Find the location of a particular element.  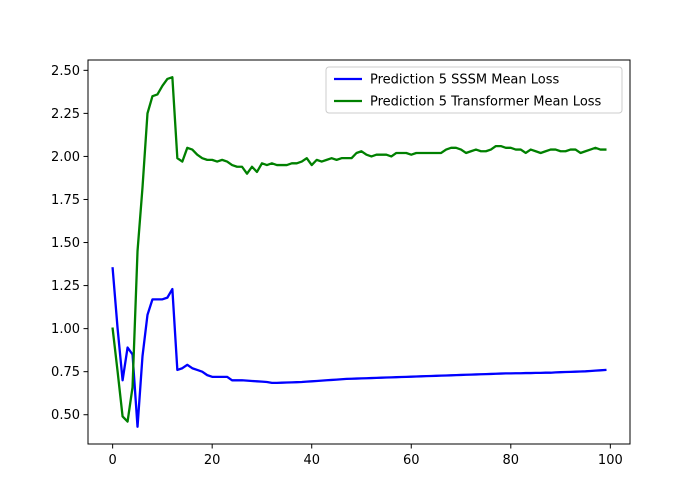

x-tick-label: 60 is located at coordinates (411, 460).